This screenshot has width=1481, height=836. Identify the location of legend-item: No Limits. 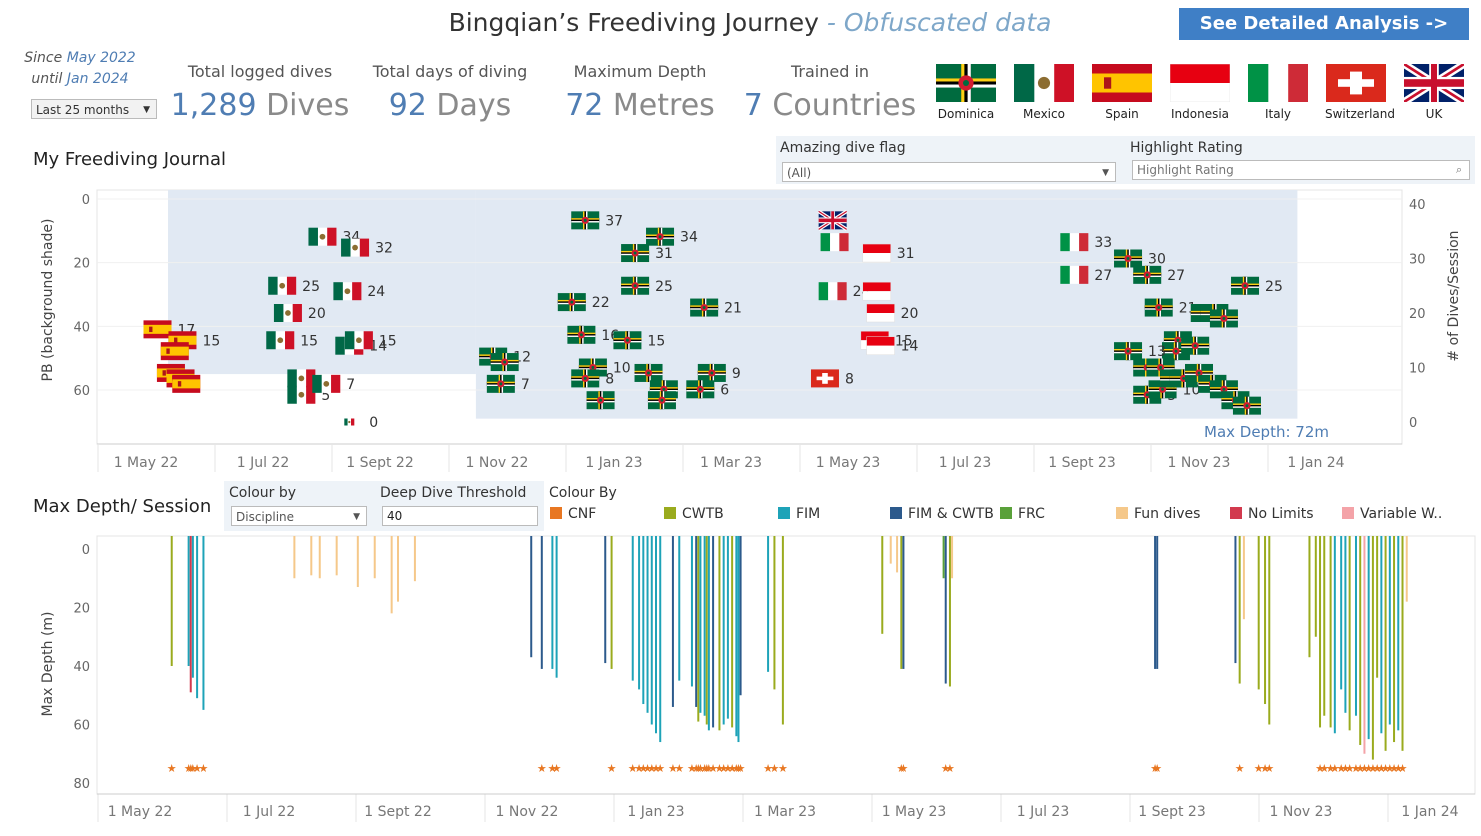
(1272, 514).